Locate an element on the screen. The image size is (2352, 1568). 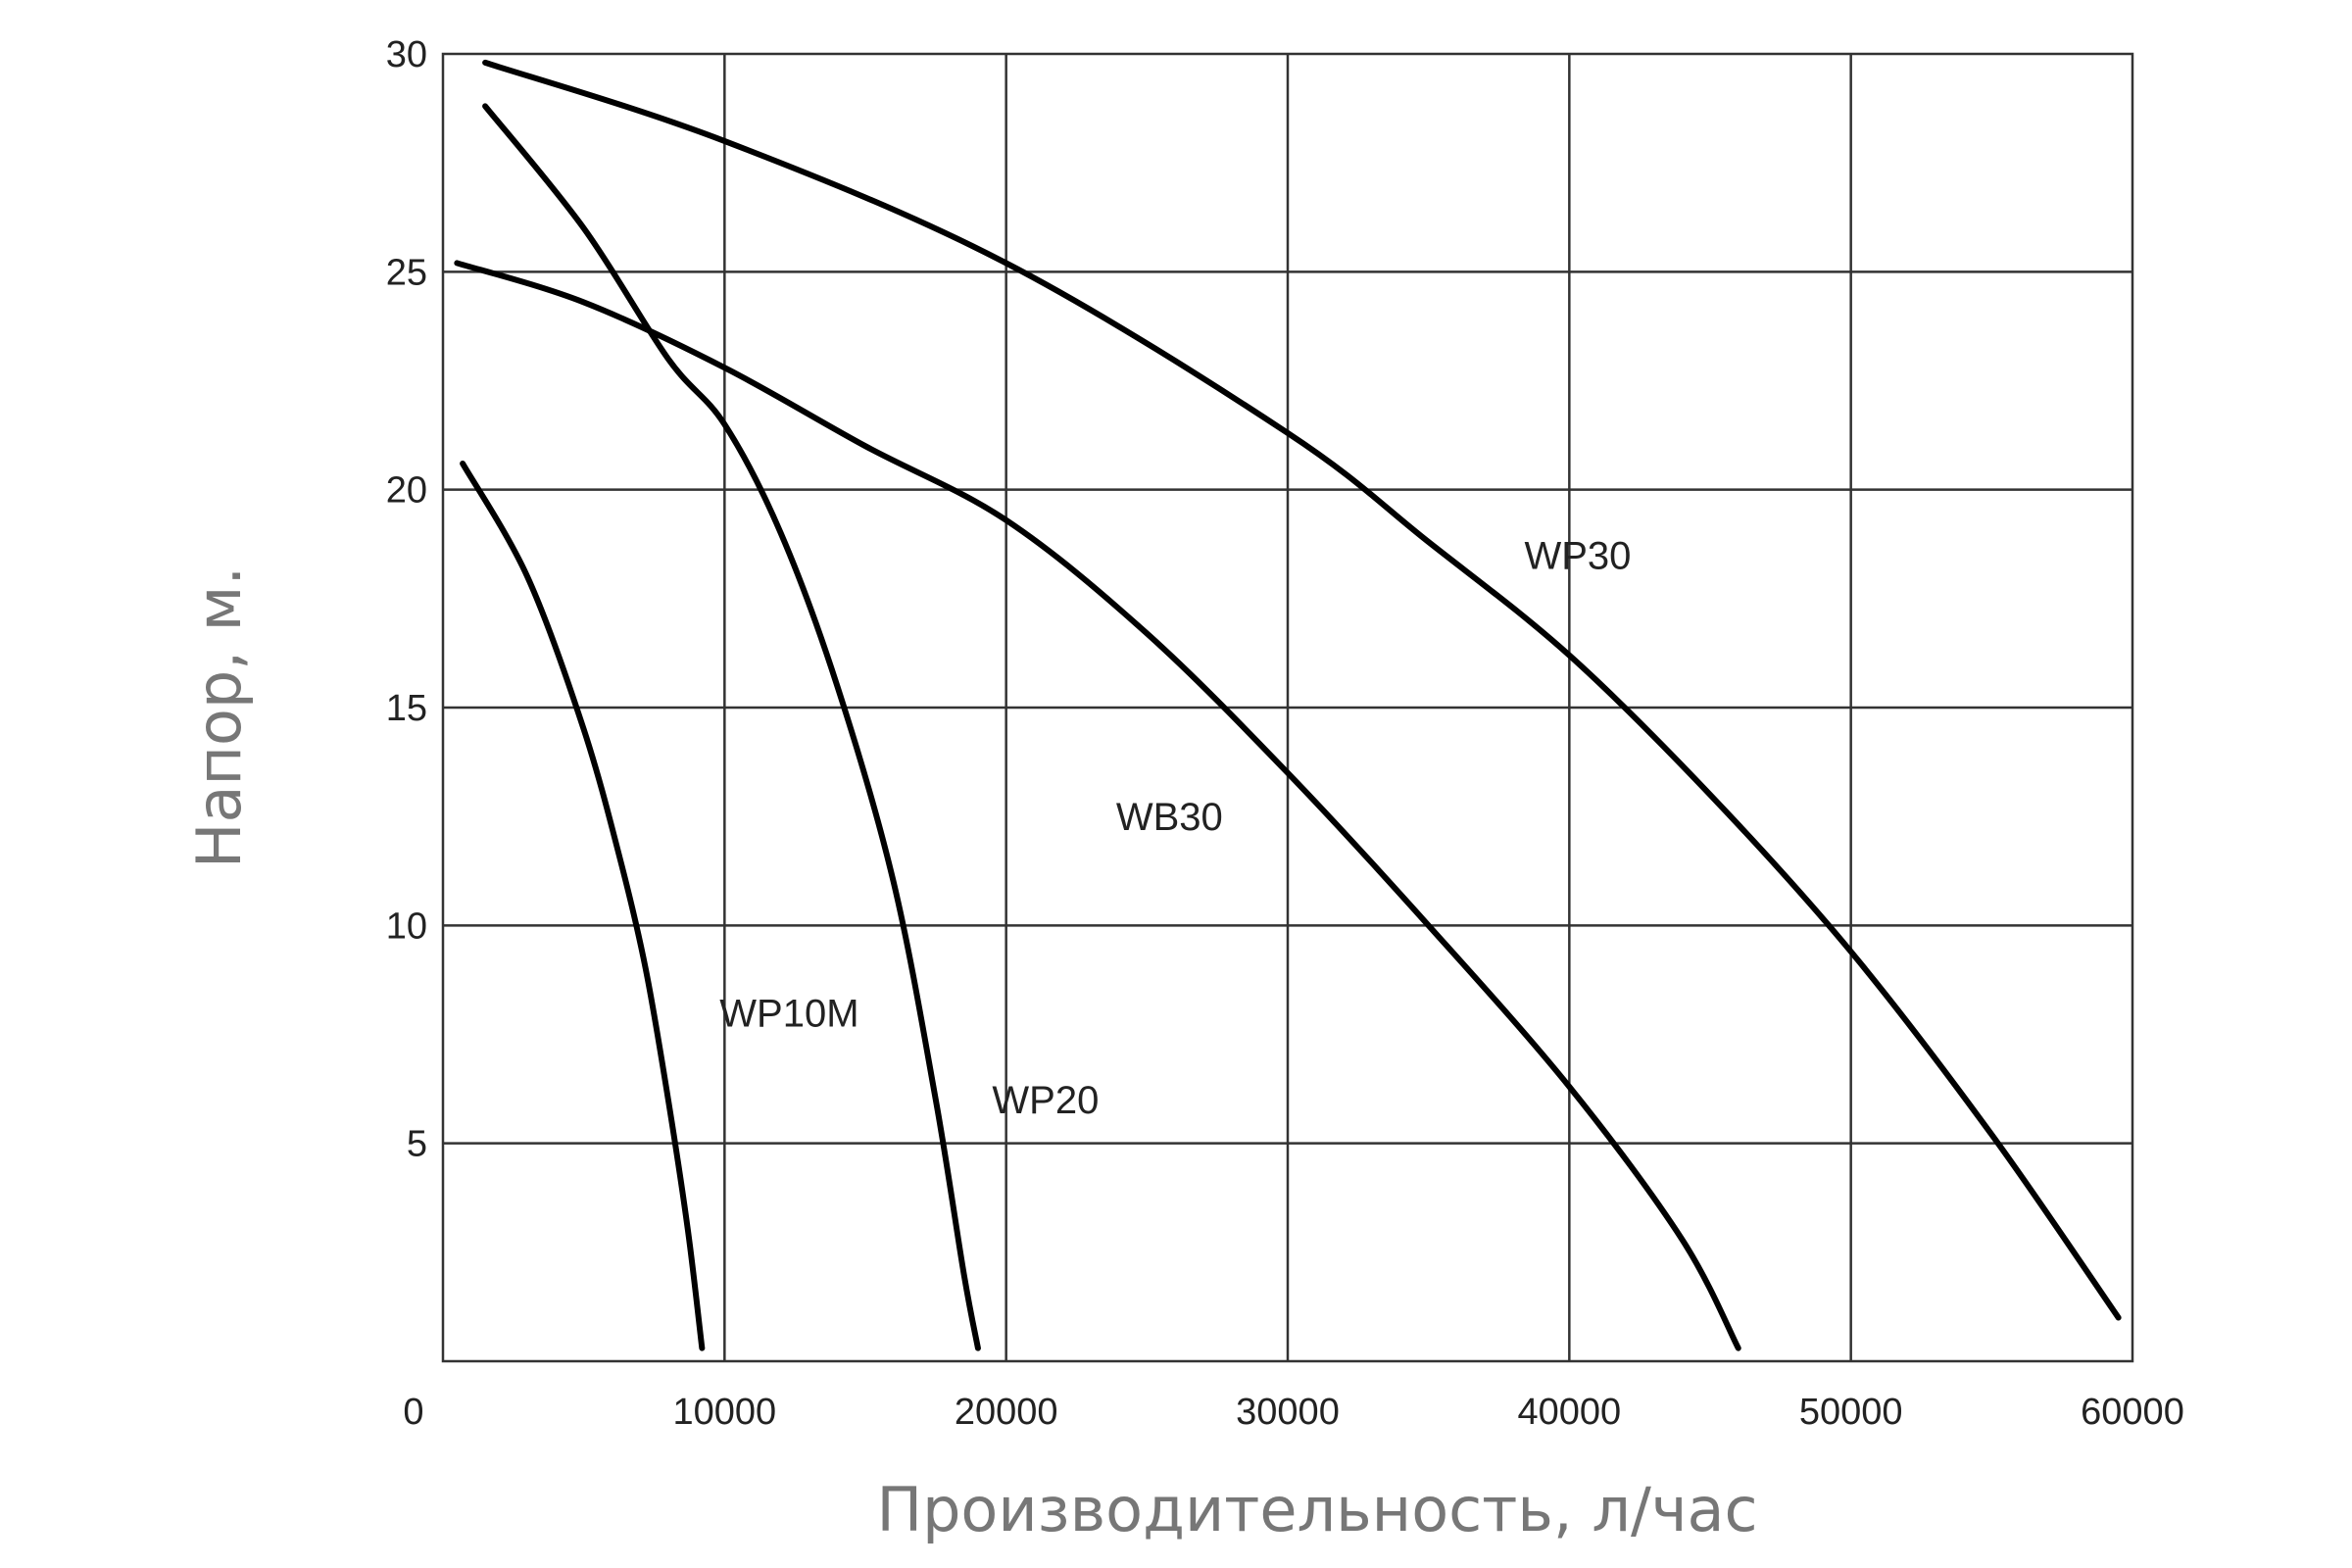
series-label-wb30: WB30 is located at coordinates (1169, 817).